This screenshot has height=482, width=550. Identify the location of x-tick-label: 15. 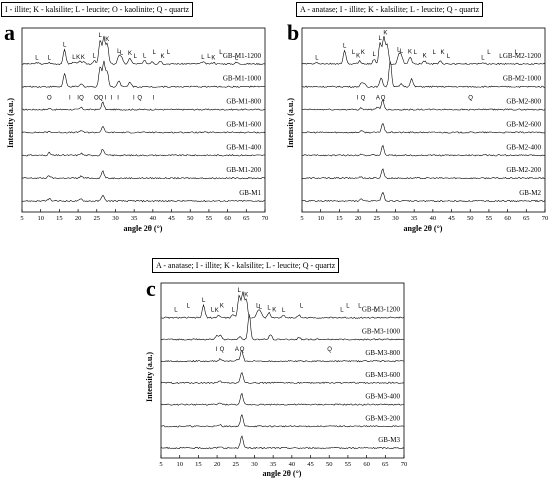
(339, 218).